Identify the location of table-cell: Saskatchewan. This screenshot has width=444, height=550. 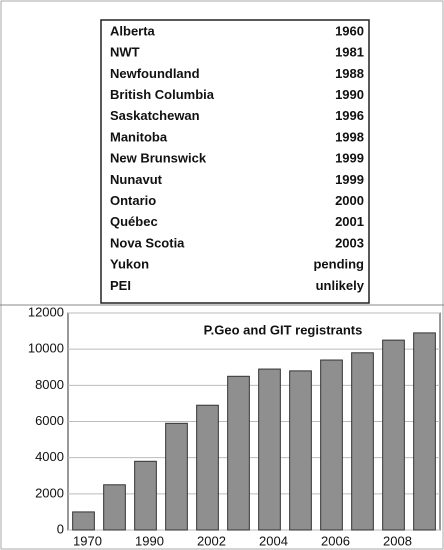
(155, 115).